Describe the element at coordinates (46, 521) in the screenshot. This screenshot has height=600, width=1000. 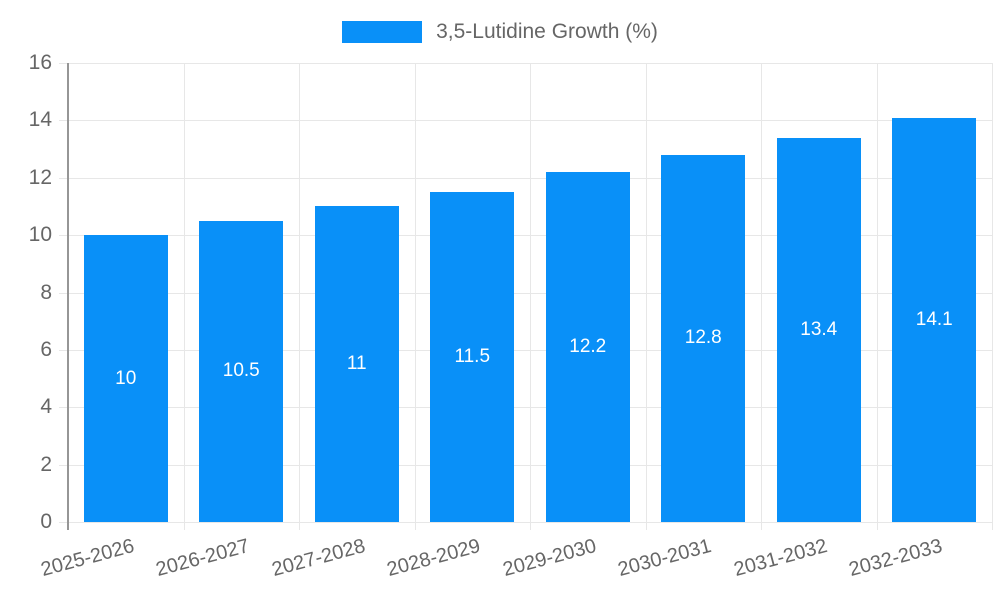
I see `y-tick-label-0: 0` at that location.